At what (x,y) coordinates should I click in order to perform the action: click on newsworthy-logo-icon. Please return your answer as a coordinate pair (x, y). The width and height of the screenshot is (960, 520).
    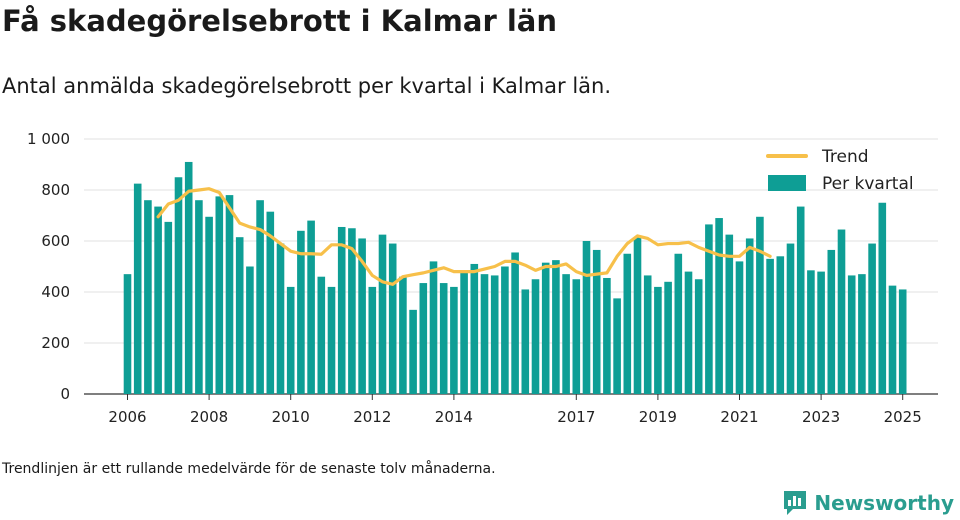
    Looking at the image, I should click on (795, 503).